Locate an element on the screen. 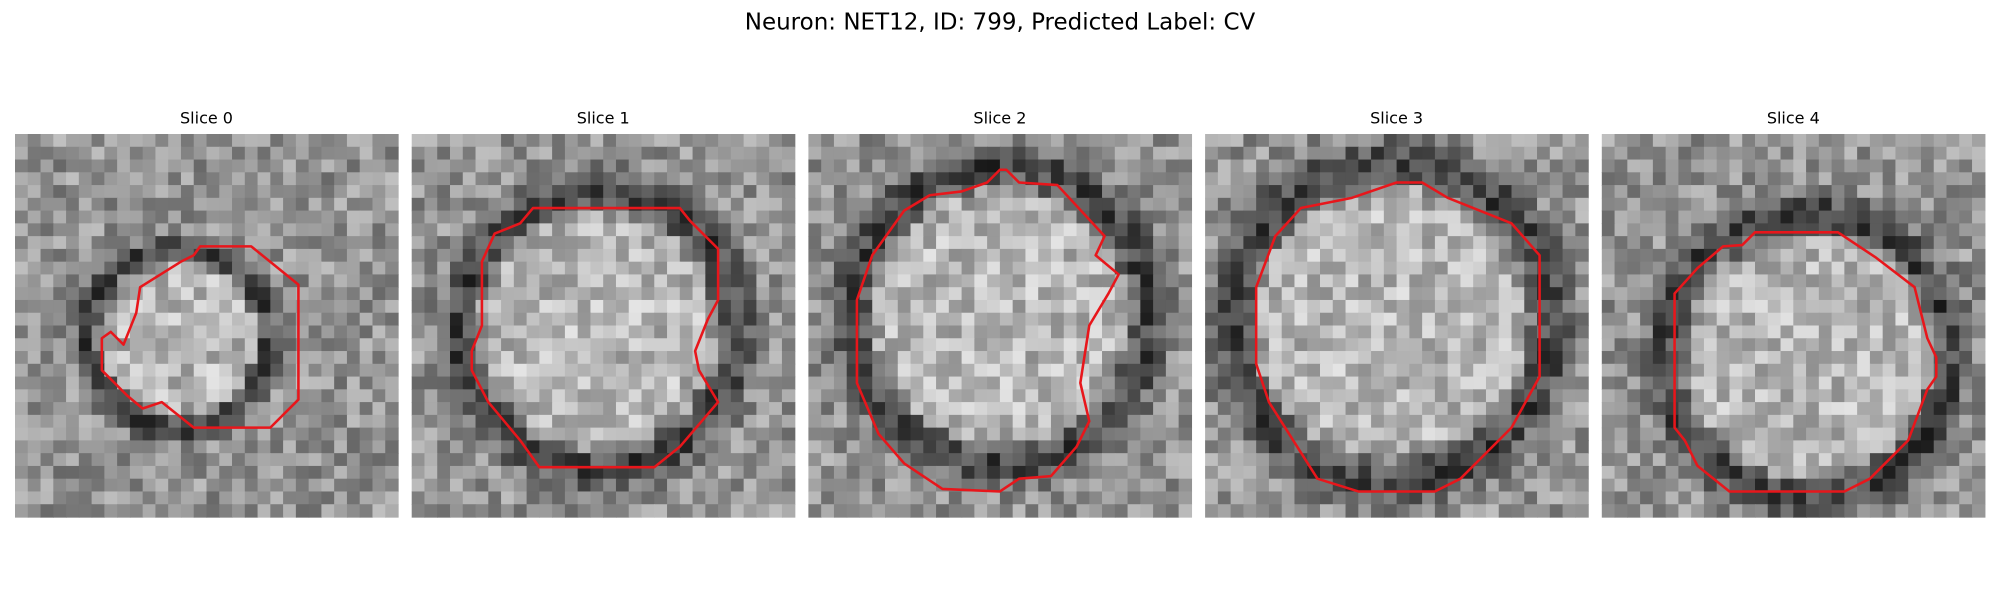 Image resolution: width=2000 pixels, height=600 pixels. roi-contour is located at coordinates (1397, 337).